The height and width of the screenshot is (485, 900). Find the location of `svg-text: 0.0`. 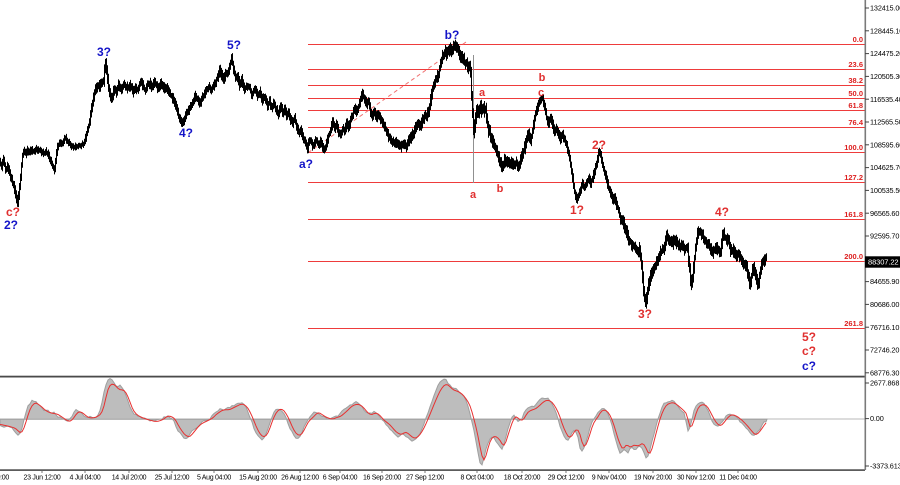

svg-text: 0.0 is located at coordinates (858, 39).